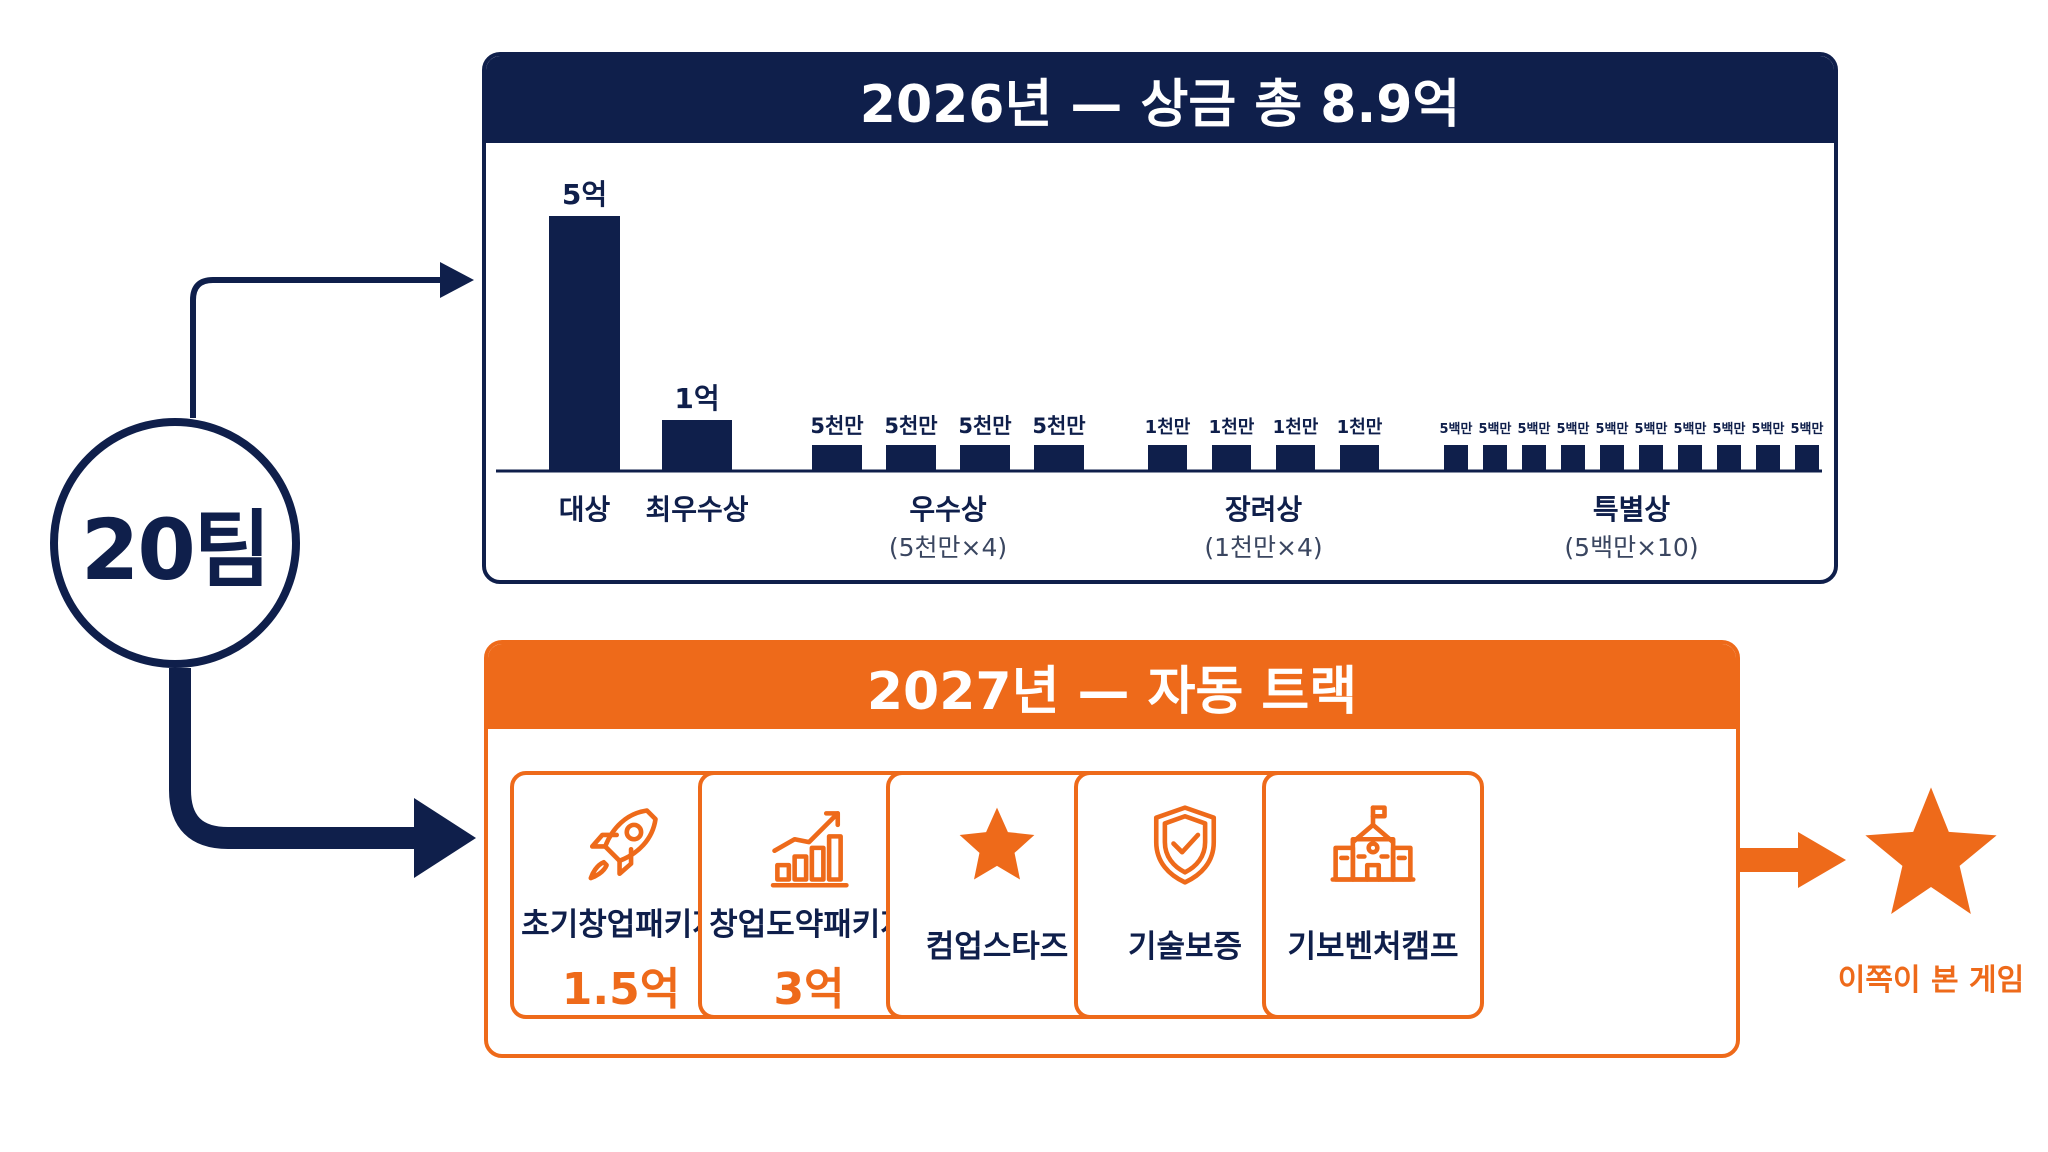  I want to click on rocket-icon, so click(623, 844).